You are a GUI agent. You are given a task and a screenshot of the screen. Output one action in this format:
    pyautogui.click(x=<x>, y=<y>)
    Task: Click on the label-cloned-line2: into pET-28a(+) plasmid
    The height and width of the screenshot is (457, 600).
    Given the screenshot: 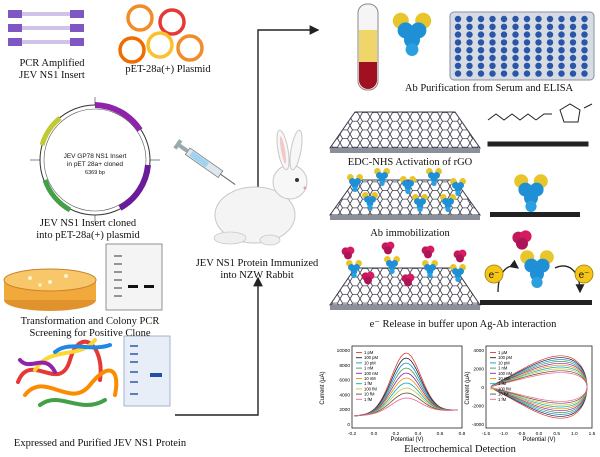 What is the action you would take?
    pyautogui.click(x=88, y=235)
    